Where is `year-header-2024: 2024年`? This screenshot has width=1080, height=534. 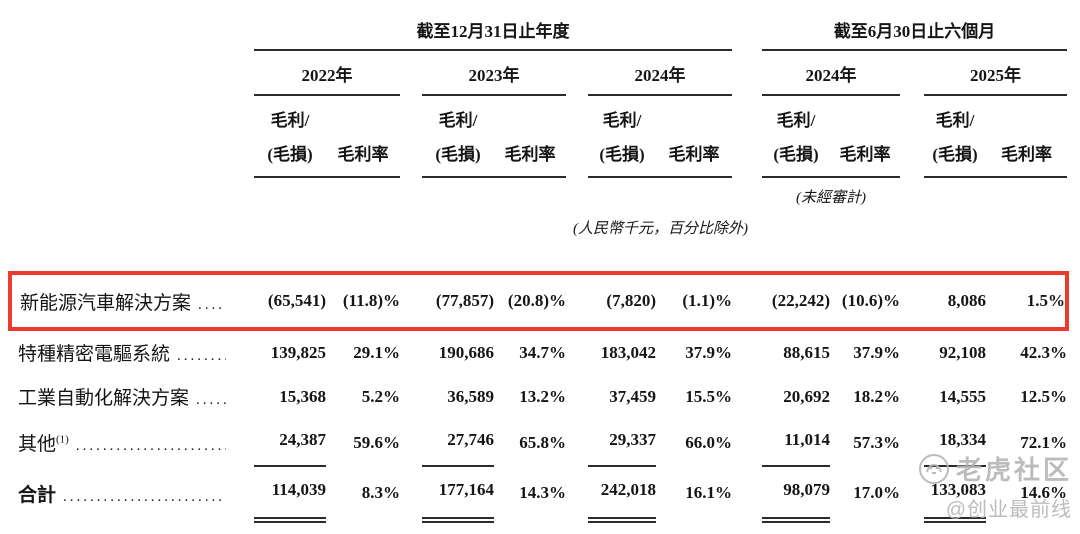
year-header-2024: 2024年 is located at coordinates (660, 73).